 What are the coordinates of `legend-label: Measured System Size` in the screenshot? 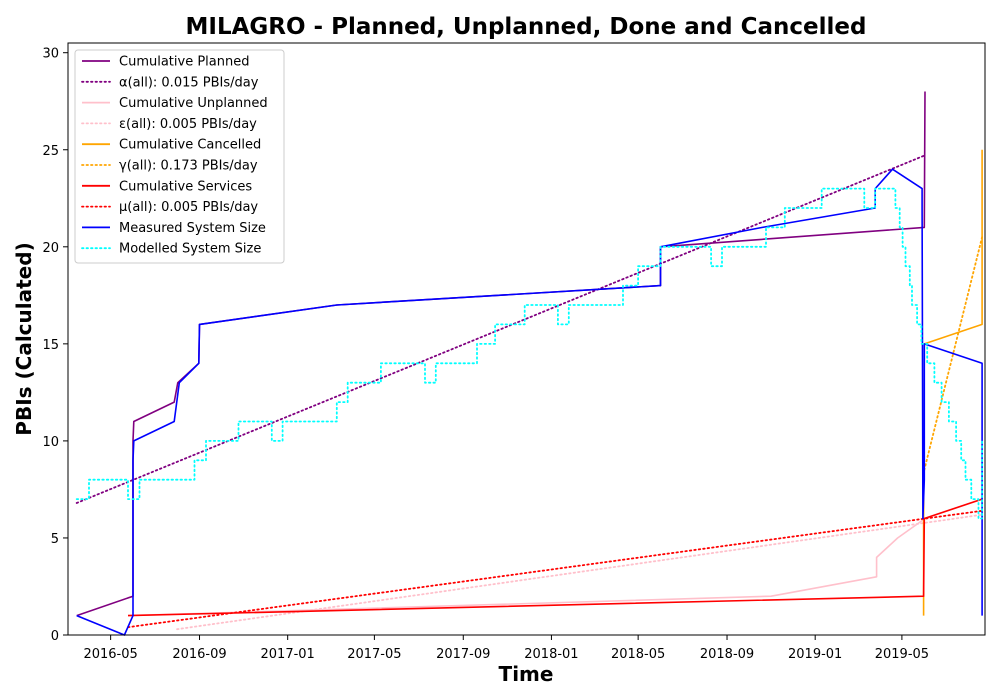 It's located at (192, 228).